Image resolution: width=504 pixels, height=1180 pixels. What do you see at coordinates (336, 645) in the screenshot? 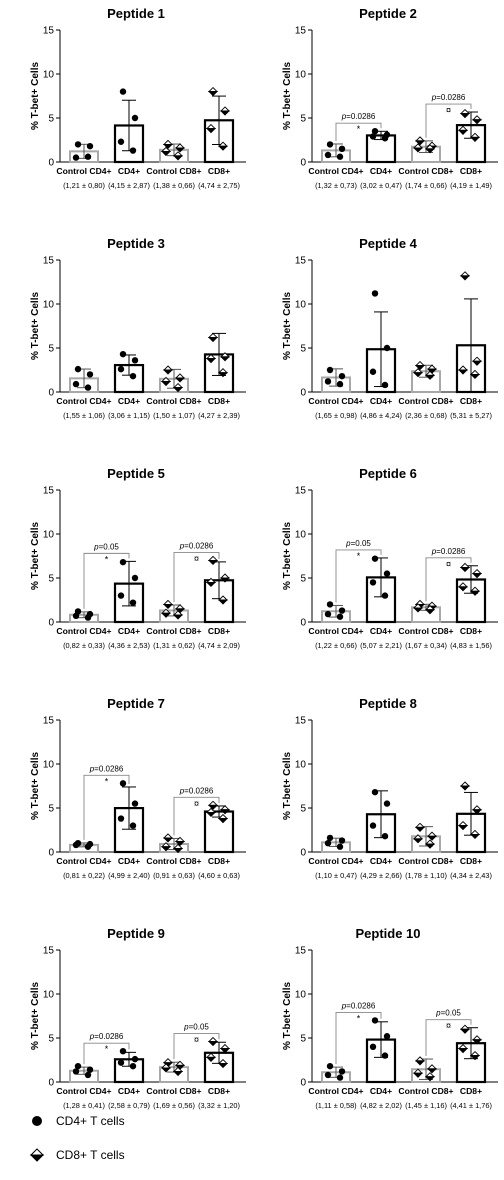
I see `stat-label: (1,22 ± 0,66)` at bounding box center [336, 645].